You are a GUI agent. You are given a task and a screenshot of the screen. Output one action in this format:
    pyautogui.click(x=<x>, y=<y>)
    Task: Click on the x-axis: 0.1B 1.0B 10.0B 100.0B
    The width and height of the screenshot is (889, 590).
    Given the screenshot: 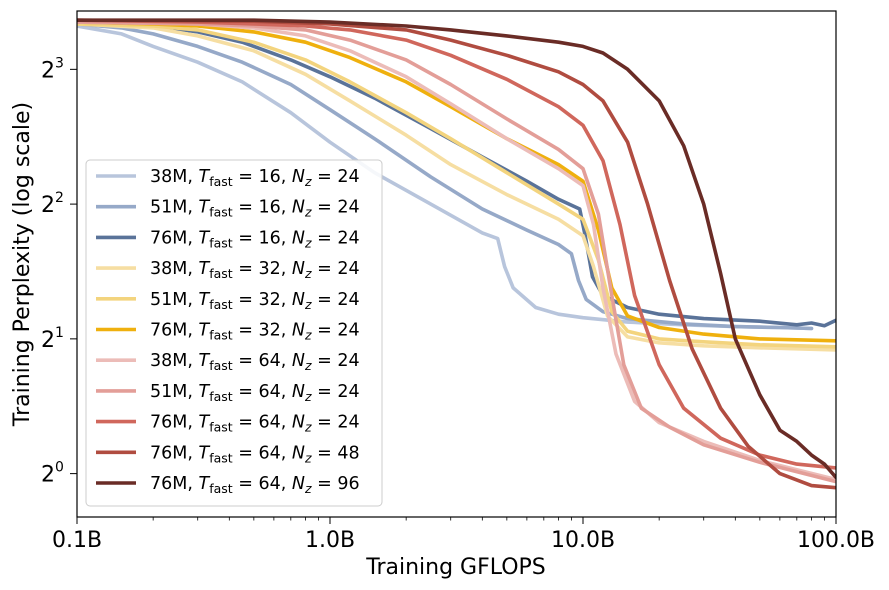 What is the action you would take?
    pyautogui.click(x=463, y=535)
    